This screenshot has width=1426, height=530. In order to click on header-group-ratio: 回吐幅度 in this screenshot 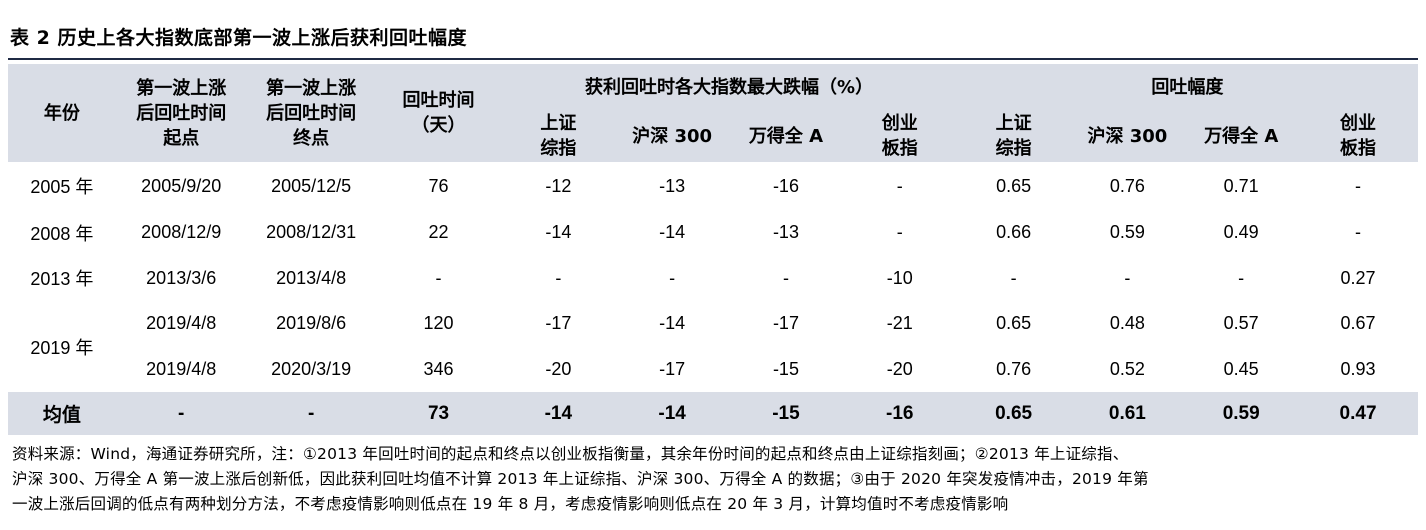, I will do `click(1187, 87)`.